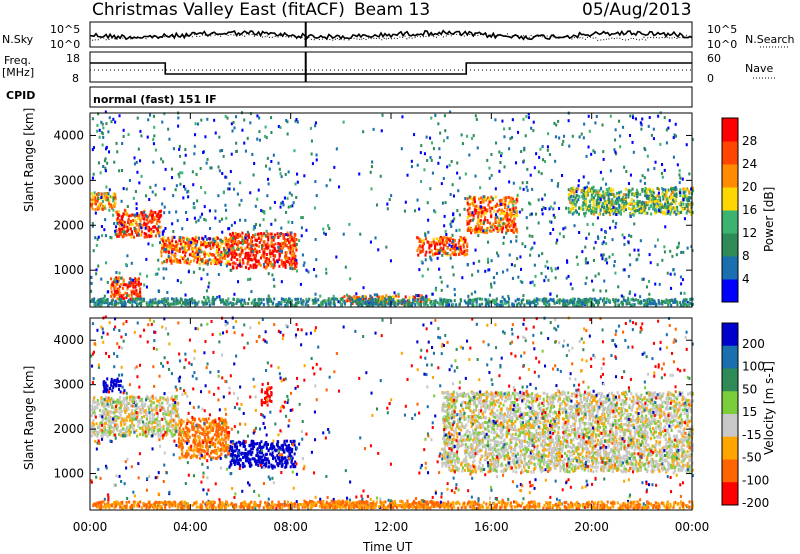 The image size is (800, 554). What do you see at coordinates (18, 60) in the screenshot?
I see `freq-label: Freq.` at bounding box center [18, 60].